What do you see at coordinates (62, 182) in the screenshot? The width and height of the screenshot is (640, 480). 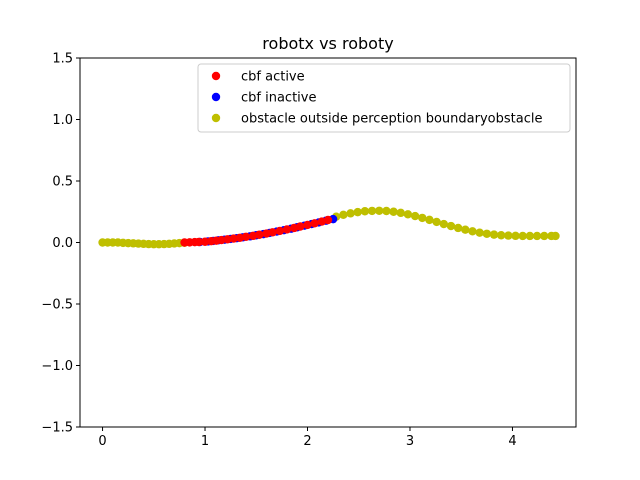 I see `y-tick-label: 0.5` at bounding box center [62, 182].